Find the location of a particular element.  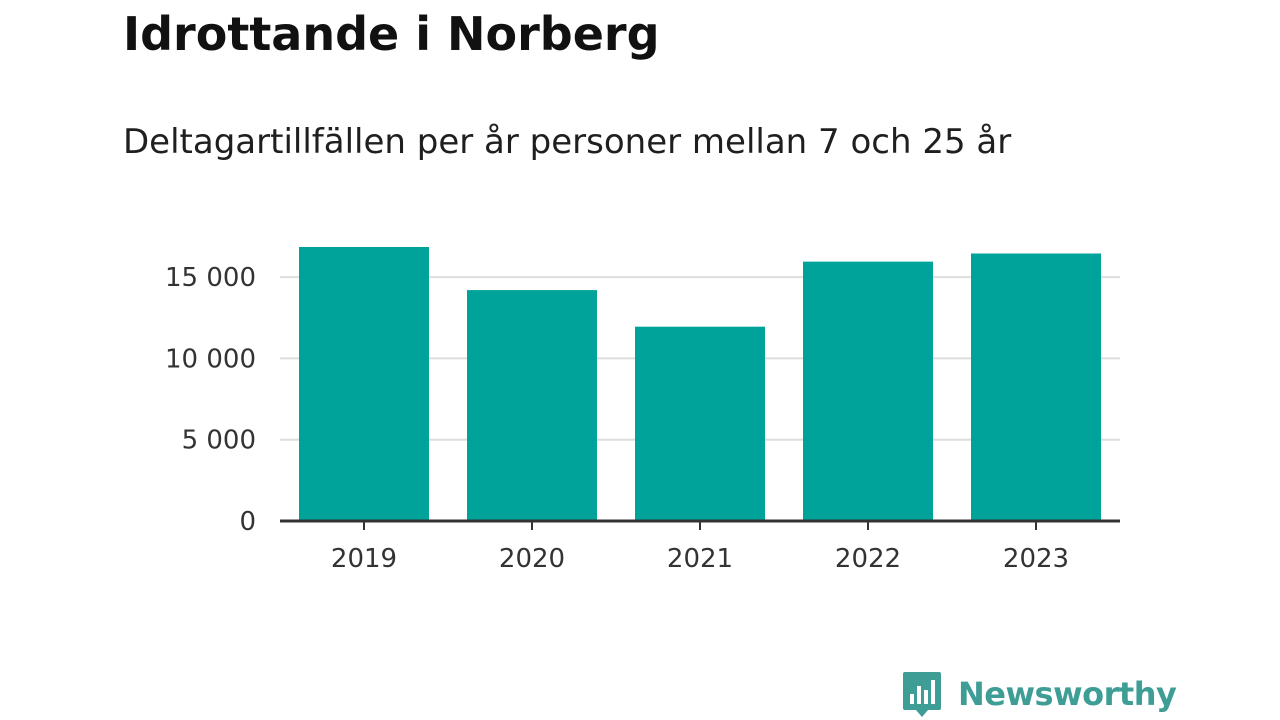

x-tick-label: 2020 is located at coordinates (532, 559).